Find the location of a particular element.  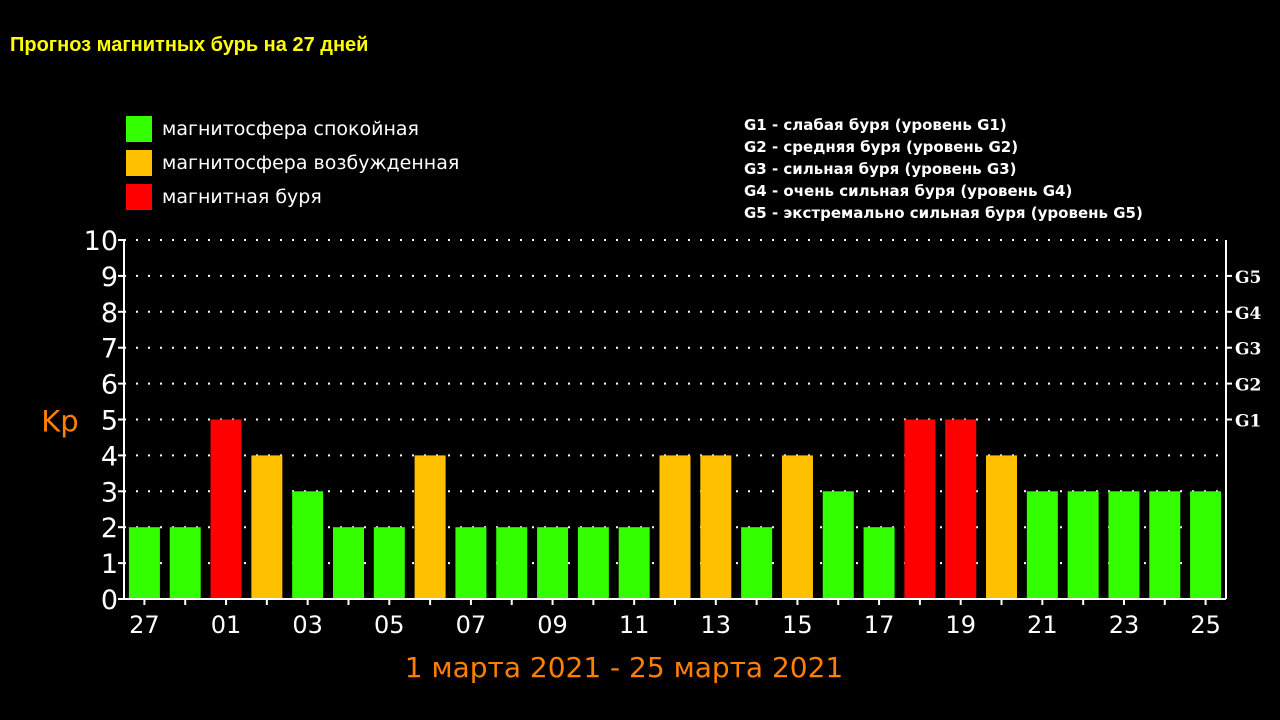

y-tick-label: 3 is located at coordinates (109, 492).